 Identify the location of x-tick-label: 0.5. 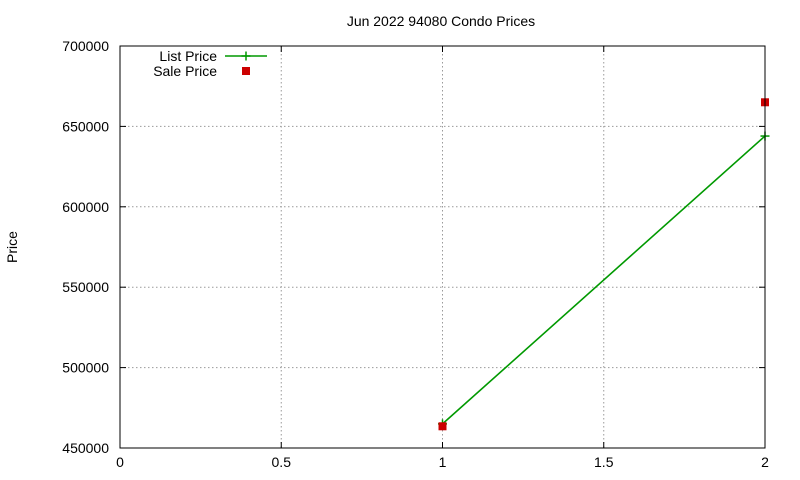
(282, 462).